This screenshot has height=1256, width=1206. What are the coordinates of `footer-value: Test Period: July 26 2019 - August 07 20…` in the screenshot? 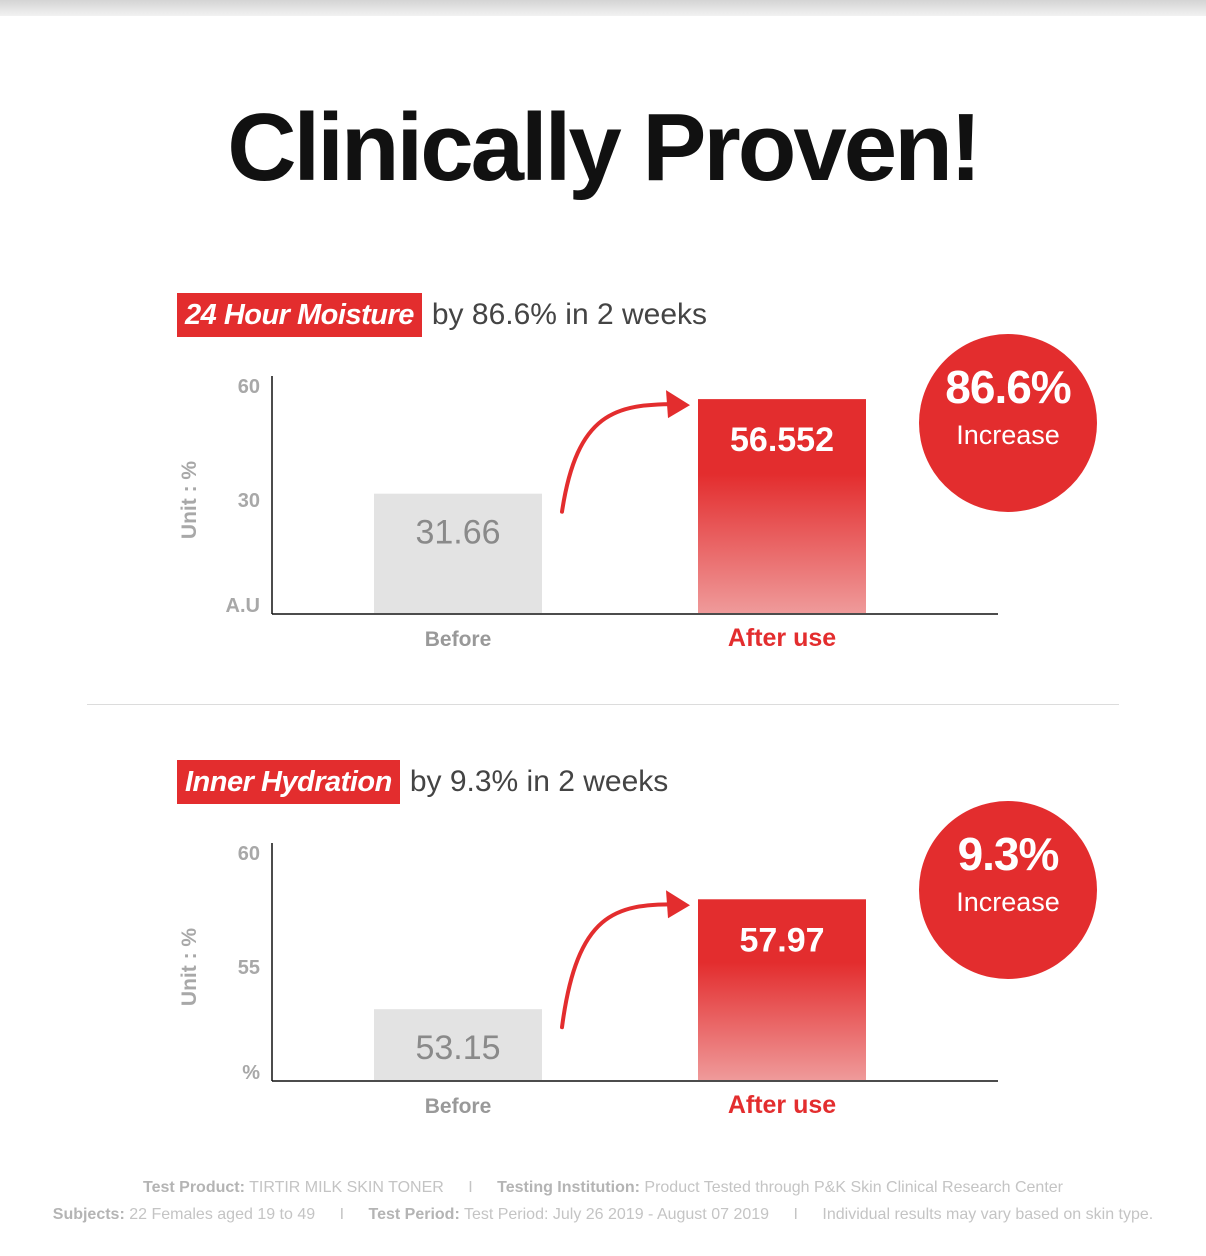 It's located at (616, 1214).